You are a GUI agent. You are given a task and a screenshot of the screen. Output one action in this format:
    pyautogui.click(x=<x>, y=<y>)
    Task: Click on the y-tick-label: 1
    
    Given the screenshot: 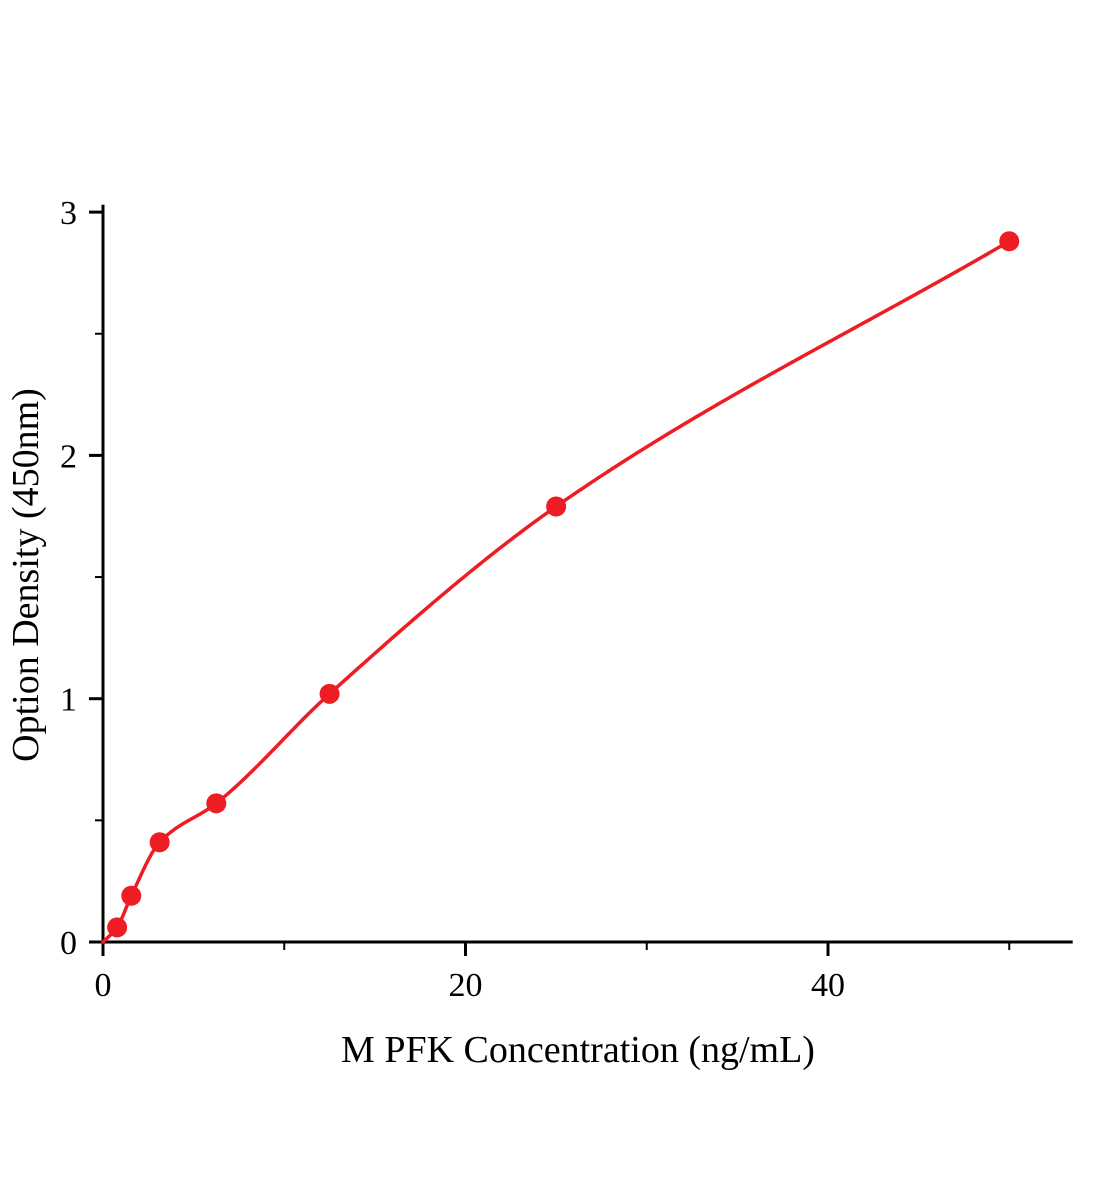 What is the action you would take?
    pyautogui.click(x=68, y=700)
    